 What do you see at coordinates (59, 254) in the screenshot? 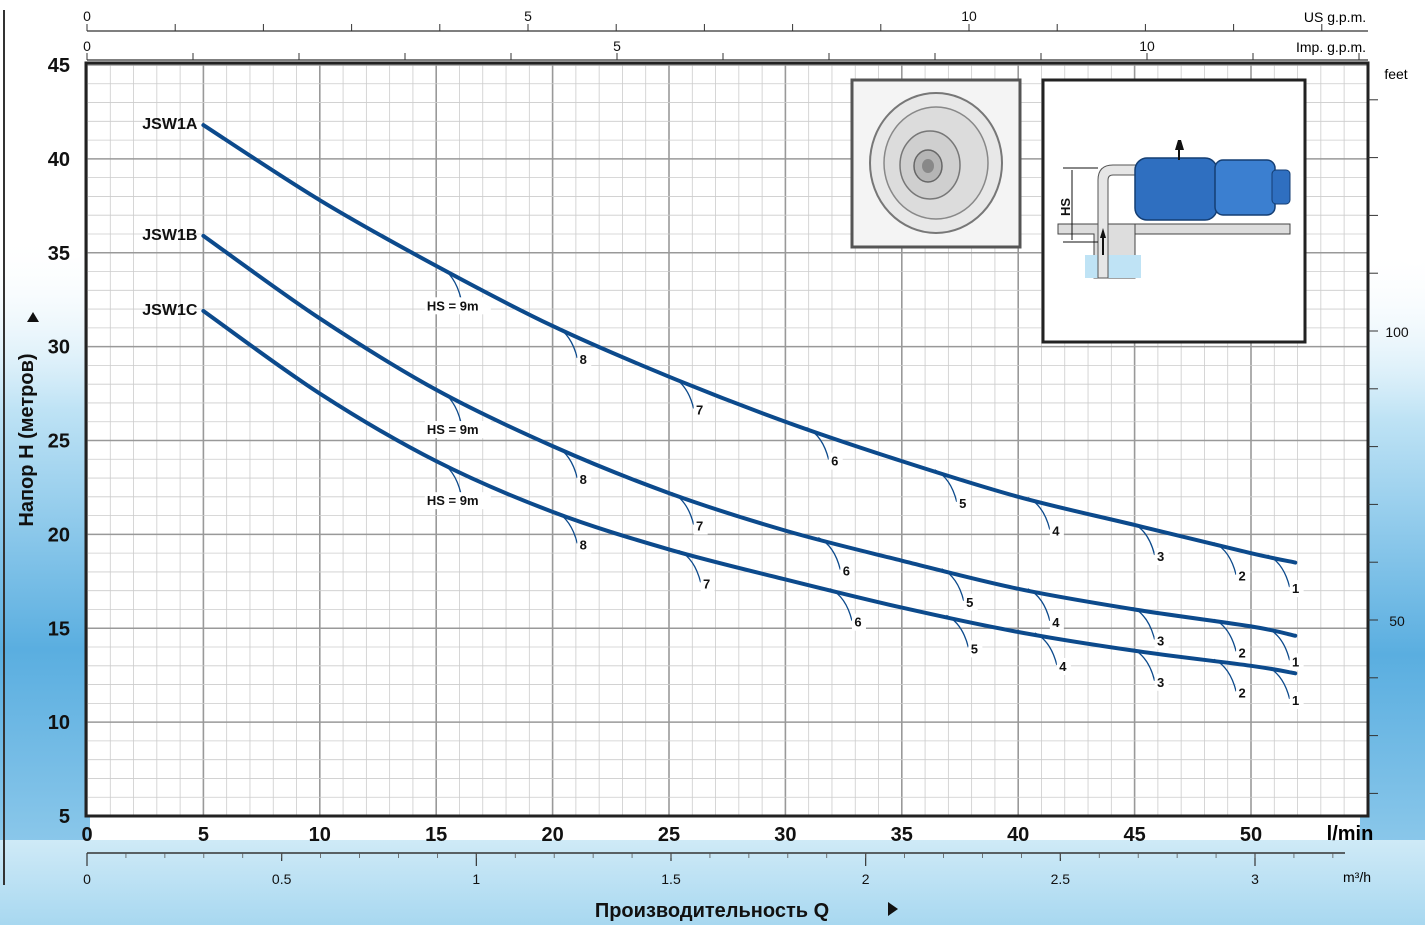
I see `y-tick-label: 35` at bounding box center [59, 254].